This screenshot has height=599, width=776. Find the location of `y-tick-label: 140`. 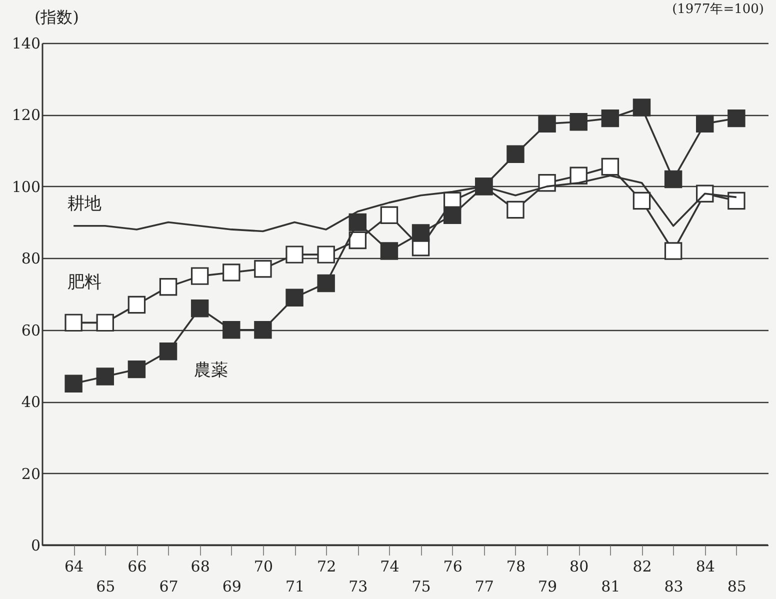

y-tick-label: 140 is located at coordinates (26, 43).